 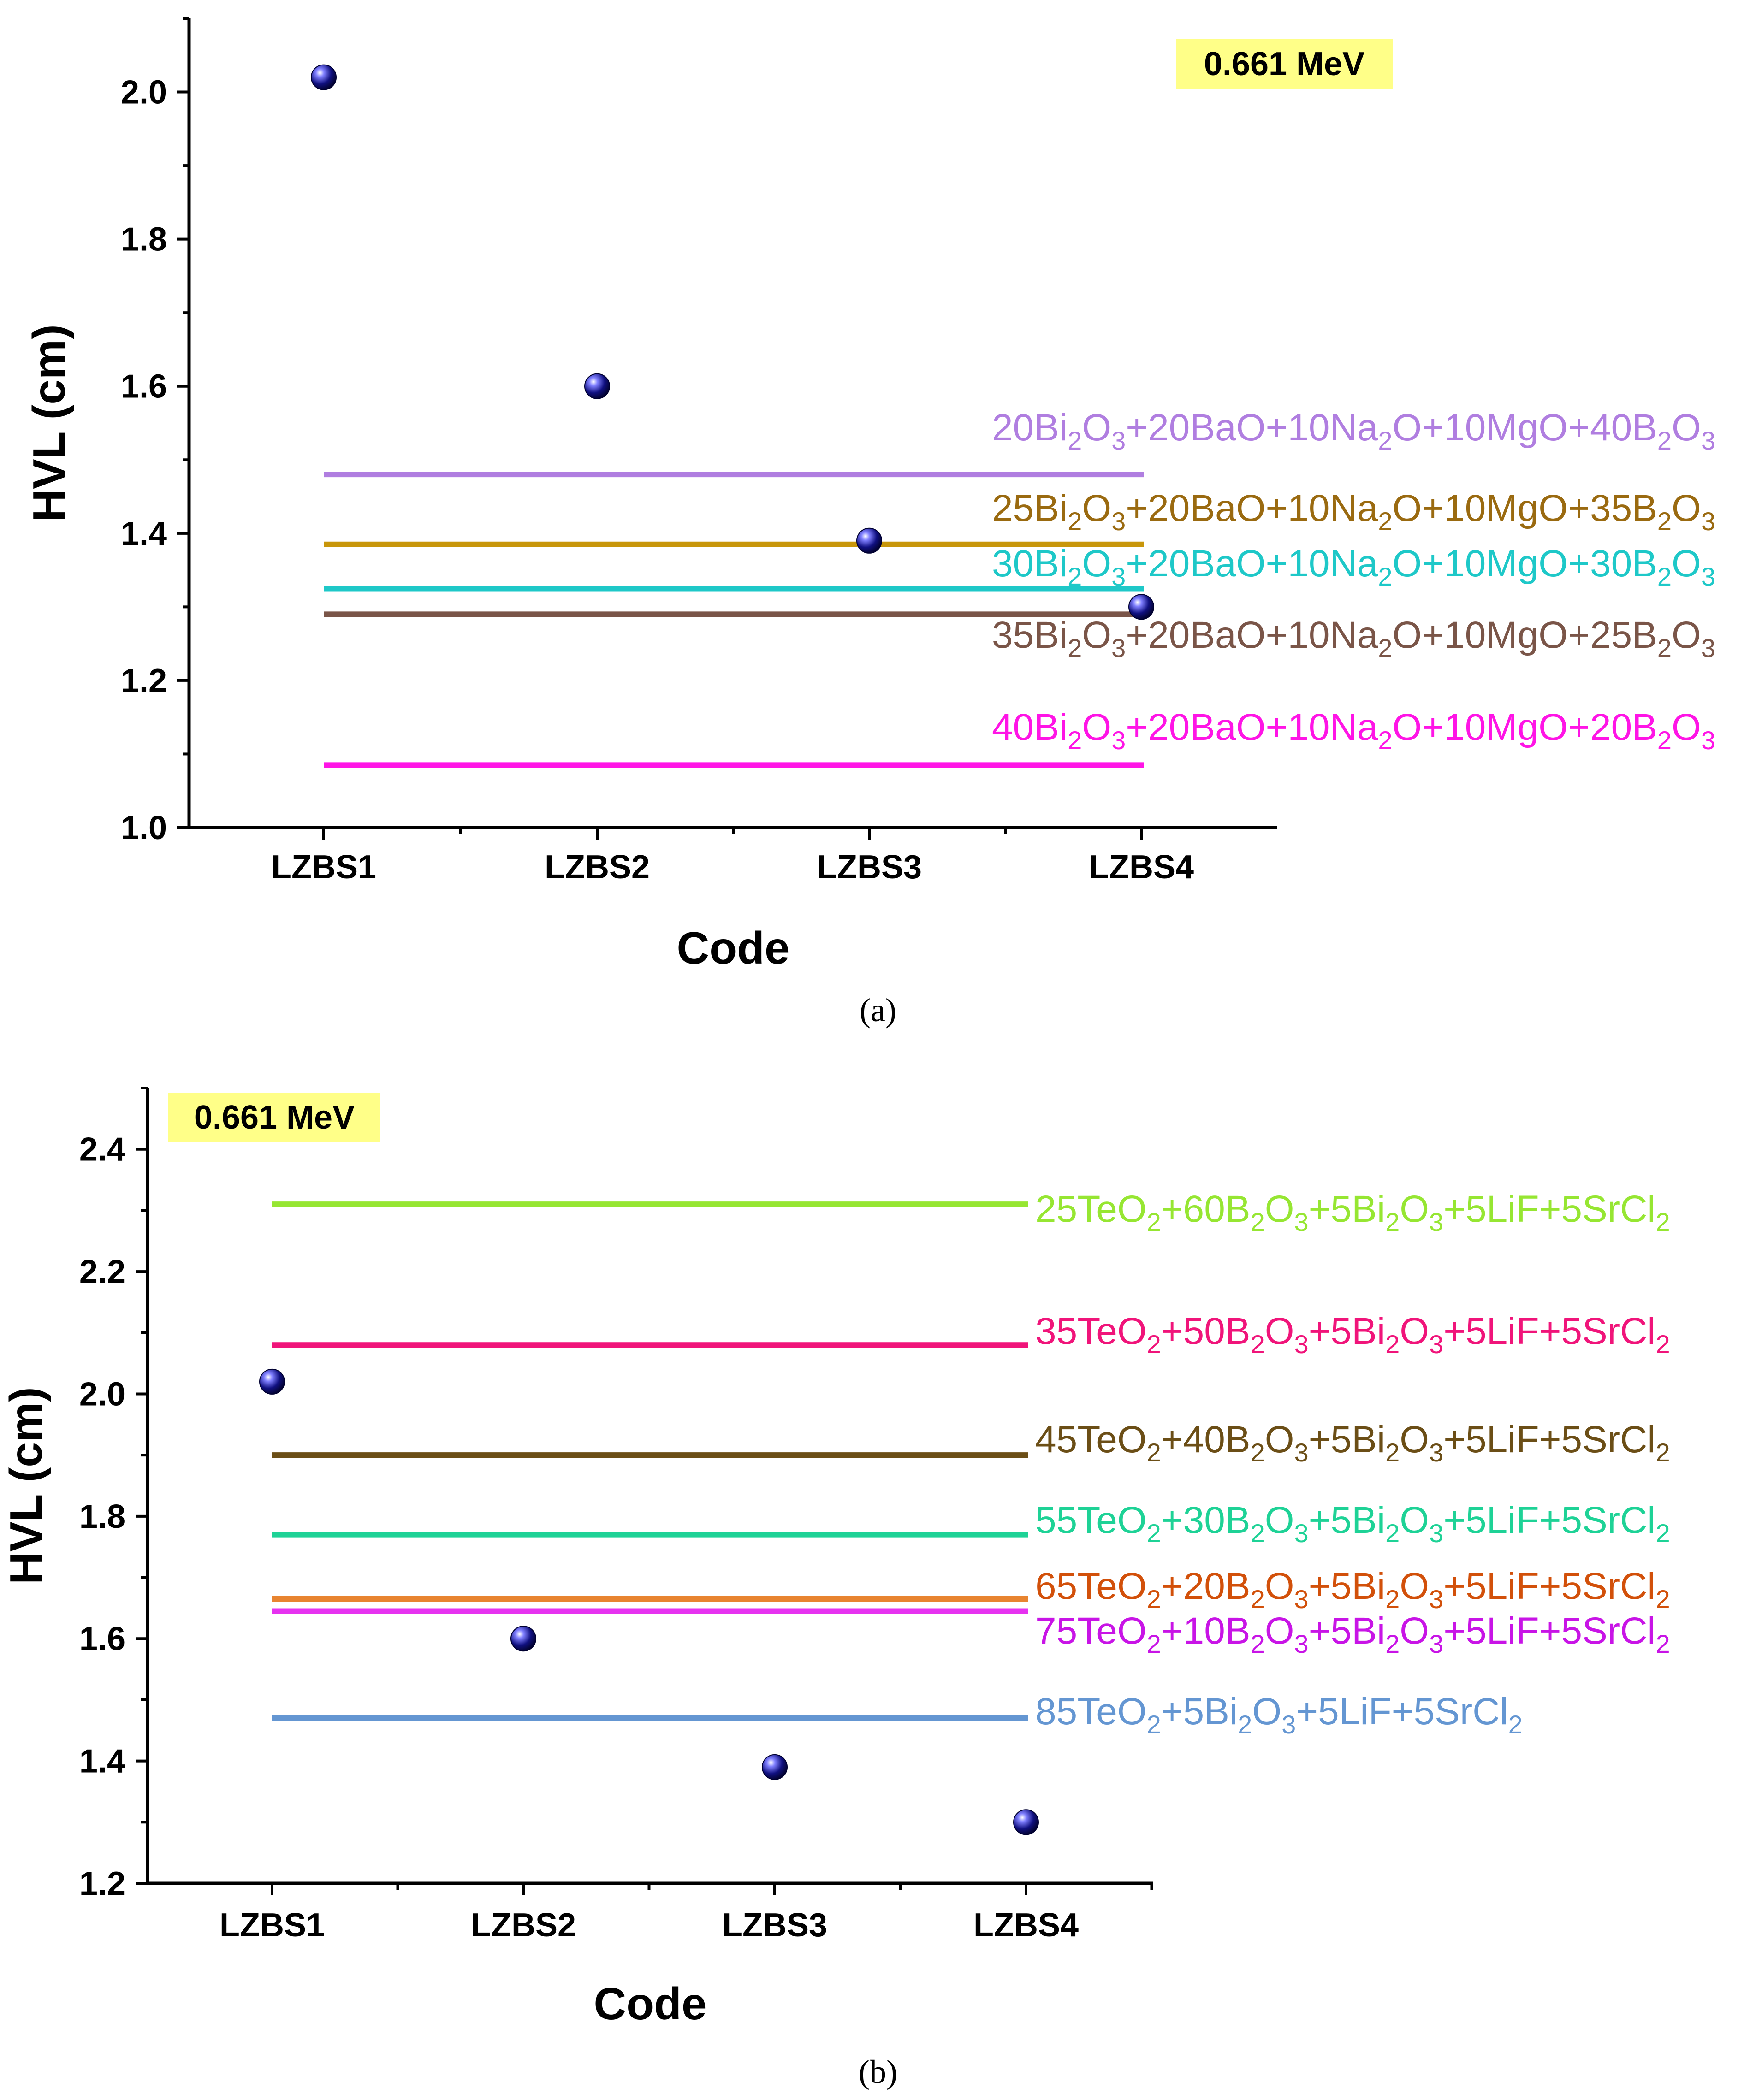 What do you see at coordinates (1284, 64) in the screenshot?
I see `energy-label: 0.661 MeV` at bounding box center [1284, 64].